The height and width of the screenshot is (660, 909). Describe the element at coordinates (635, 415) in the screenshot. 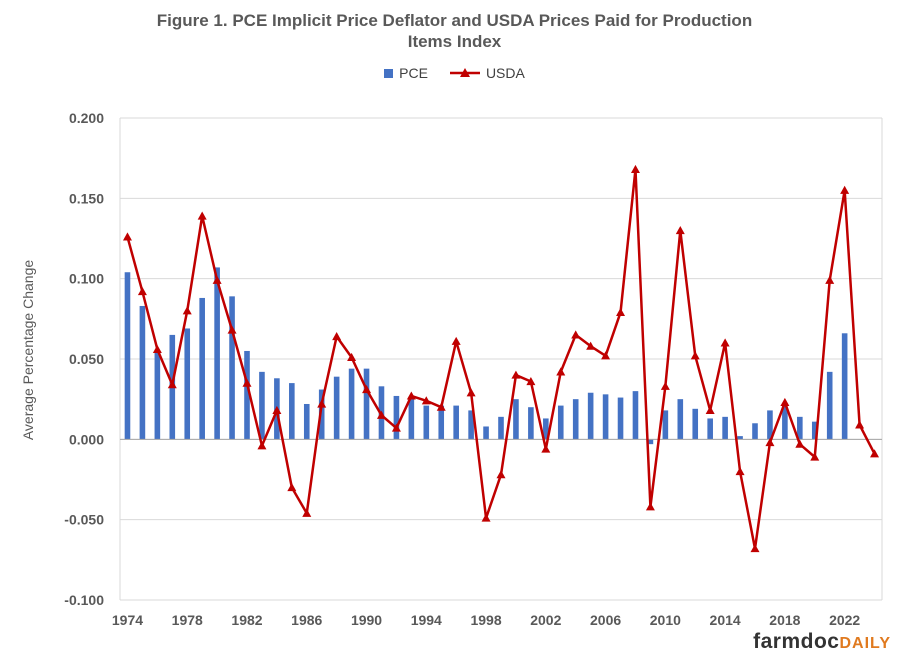

I see `pce-bar-2008` at that location.